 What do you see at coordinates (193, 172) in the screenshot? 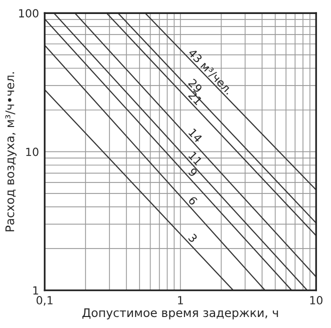
I see `text: 9` at bounding box center [193, 172].